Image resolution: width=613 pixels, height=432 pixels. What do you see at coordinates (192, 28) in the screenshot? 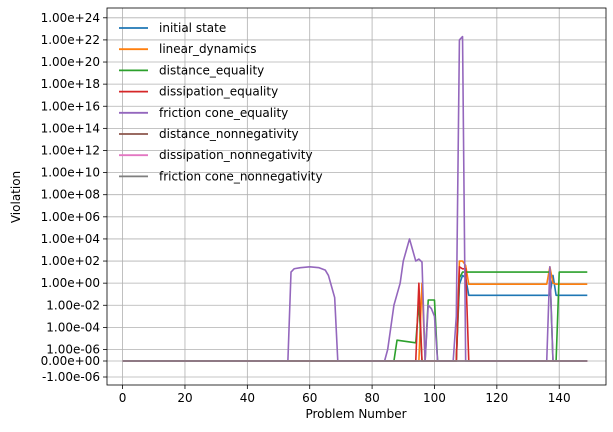
I see `legend-label: initial state` at bounding box center [192, 28].